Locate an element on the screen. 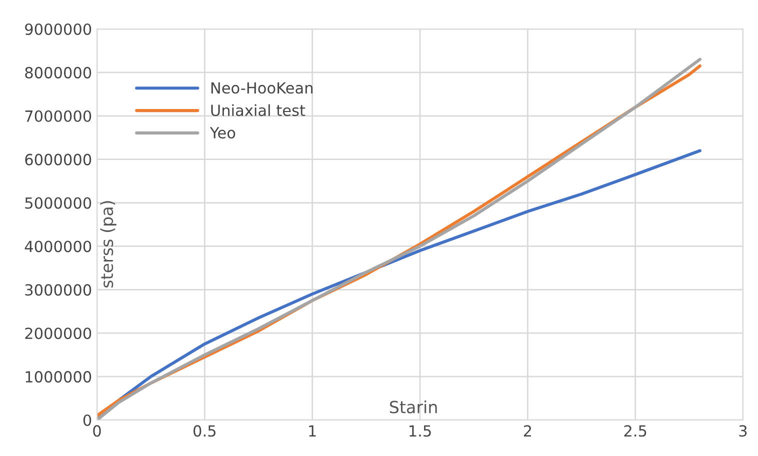 This screenshot has width=758, height=456. y-axis-title: sterss (pa) is located at coordinates (108, 244).